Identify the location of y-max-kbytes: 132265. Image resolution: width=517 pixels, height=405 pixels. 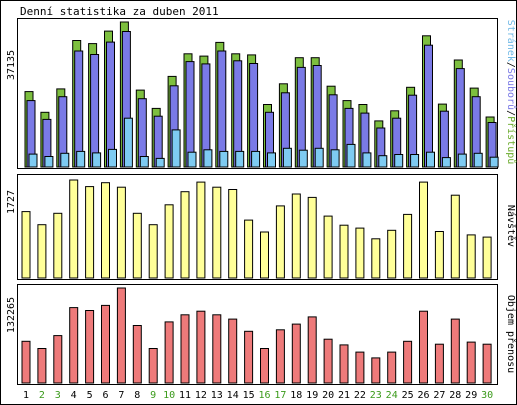
(11, 315).